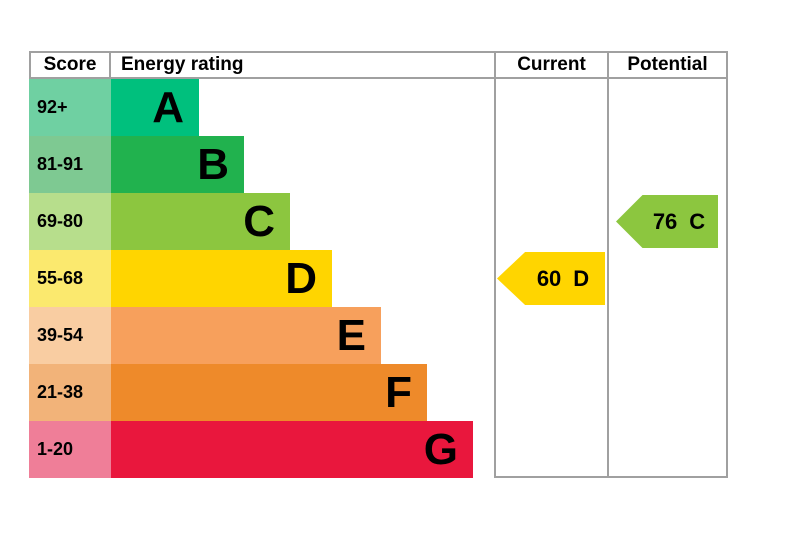  What do you see at coordinates (70, 107) in the screenshot?
I see `score-range-label: 92+` at bounding box center [70, 107].